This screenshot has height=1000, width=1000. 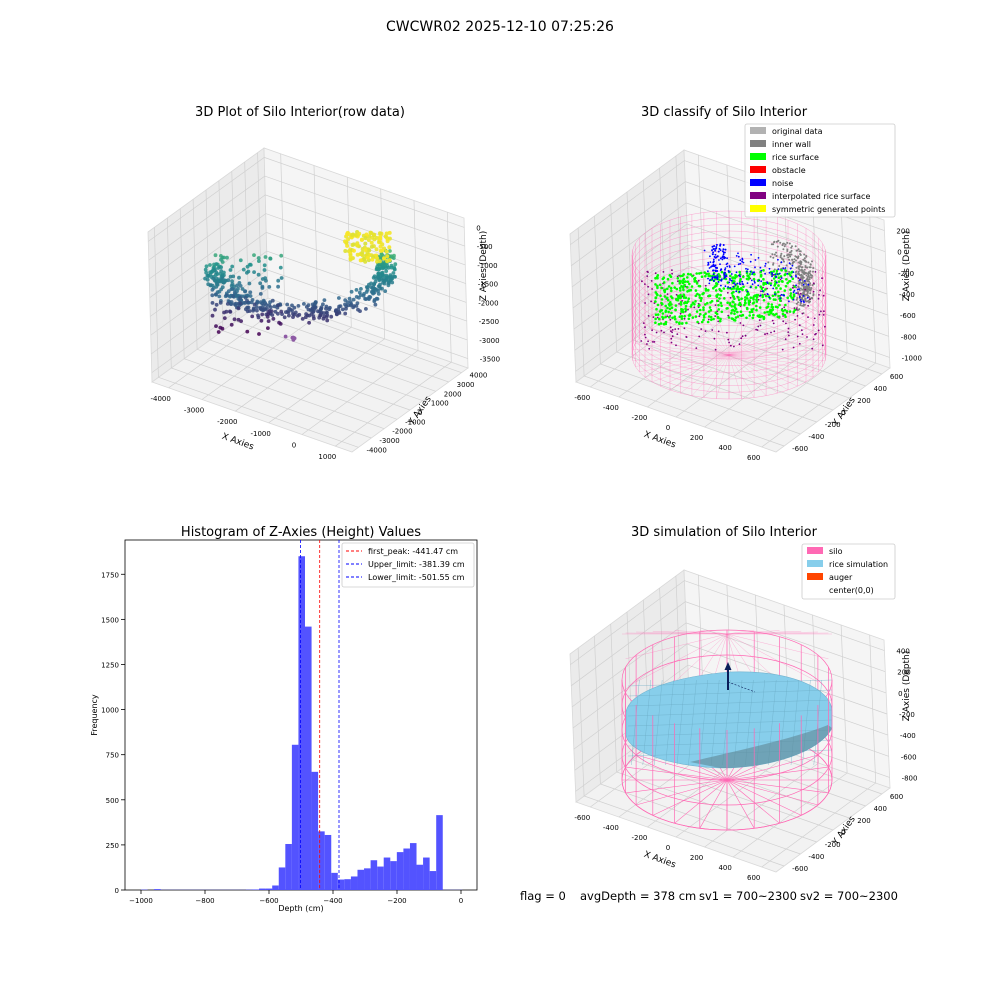 I want to click on tick-y: -3000, so click(x=389, y=441).